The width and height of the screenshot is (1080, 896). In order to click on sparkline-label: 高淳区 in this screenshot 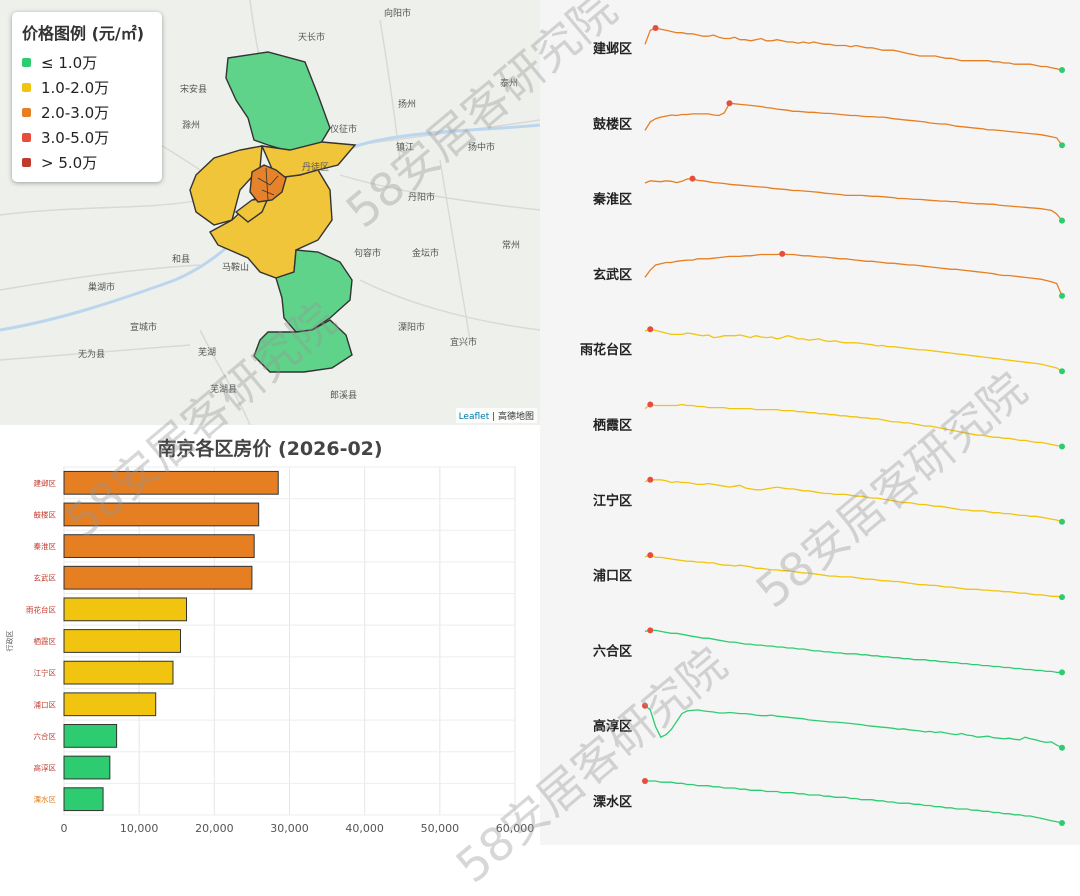, I will do `click(612, 727)`.